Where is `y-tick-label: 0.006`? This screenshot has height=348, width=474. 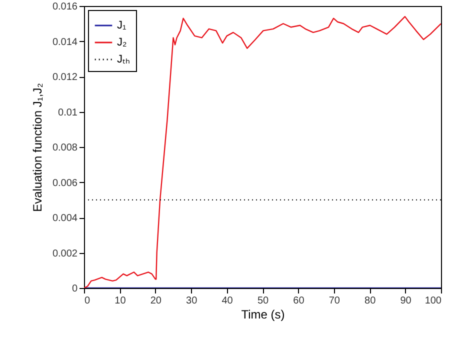 y-tick-label: 0.006 is located at coordinates (65, 183).